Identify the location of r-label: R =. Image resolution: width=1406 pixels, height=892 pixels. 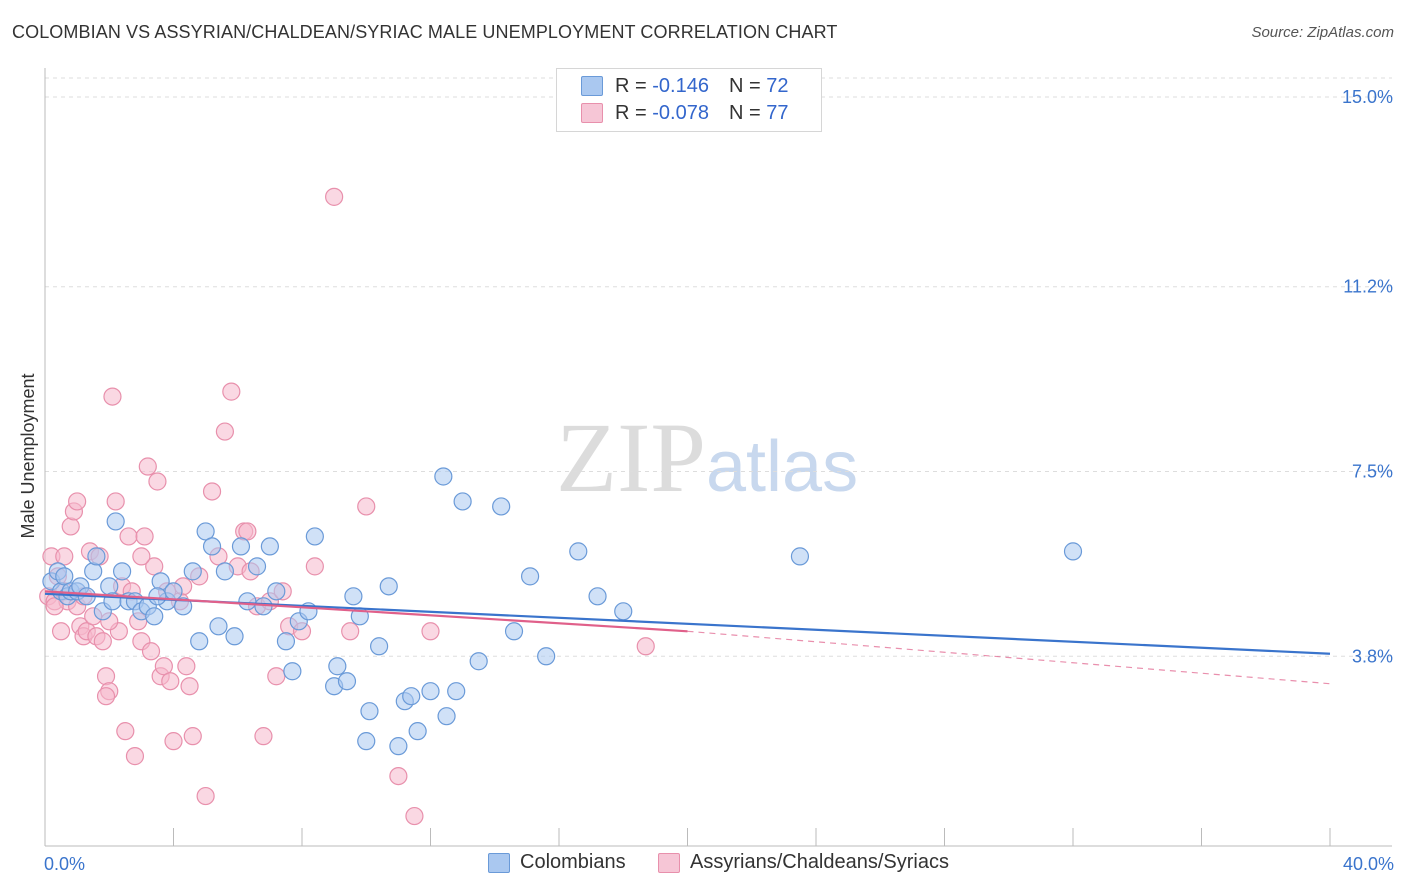
(631, 85).